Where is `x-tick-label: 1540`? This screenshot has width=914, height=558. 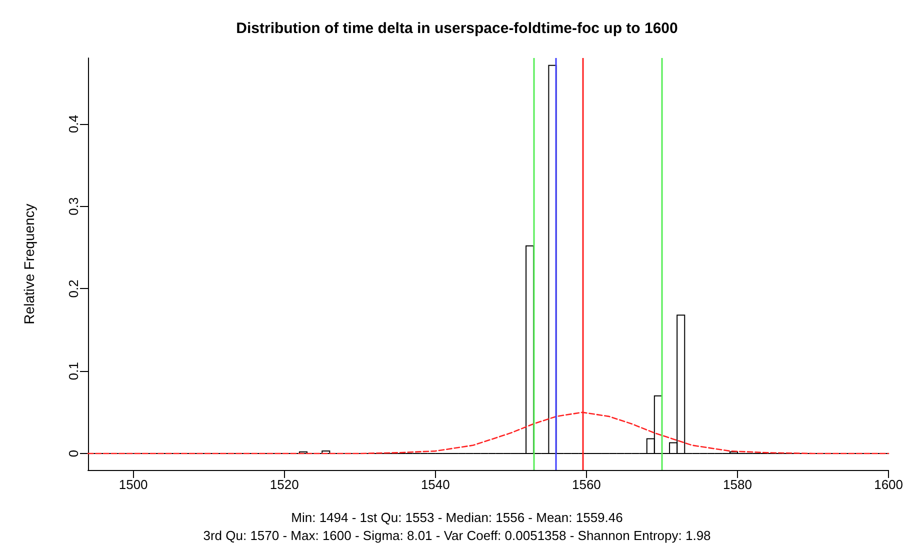 x-tick-label: 1540 is located at coordinates (435, 484).